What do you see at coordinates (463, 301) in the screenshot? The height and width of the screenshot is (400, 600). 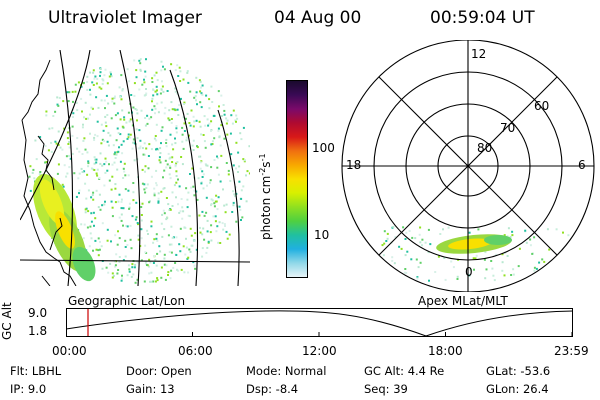 I see `apex-panel-title: Apex MLat/MLT` at bounding box center [463, 301].